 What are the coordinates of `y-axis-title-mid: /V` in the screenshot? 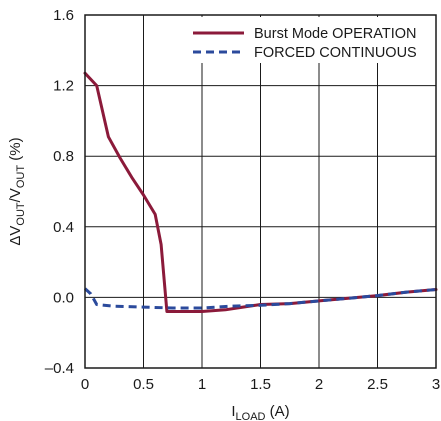 It's located at (15, 195).